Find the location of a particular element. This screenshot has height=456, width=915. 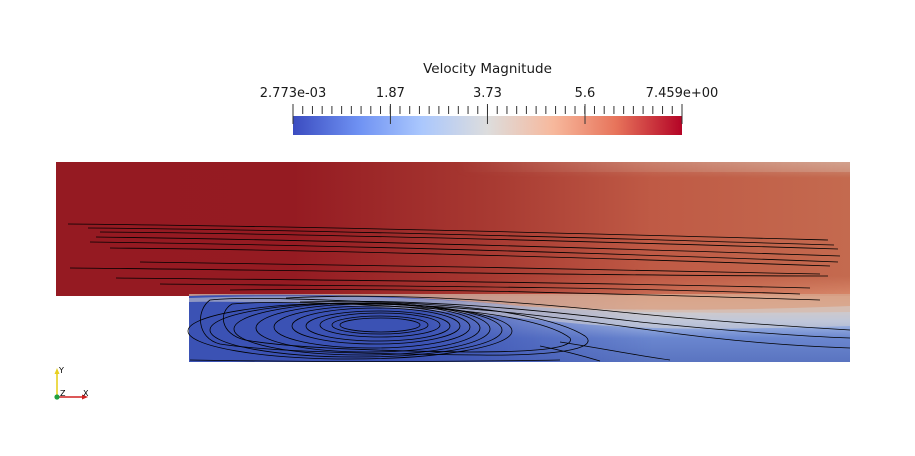

y-axis-label: Y is located at coordinates (61, 370).